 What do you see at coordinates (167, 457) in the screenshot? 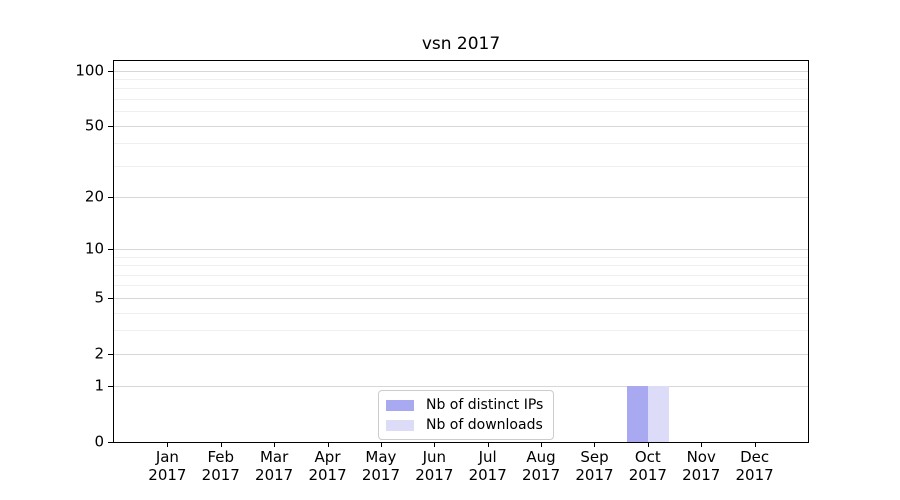
I see `x-tick-month: Jan` at bounding box center [167, 457].